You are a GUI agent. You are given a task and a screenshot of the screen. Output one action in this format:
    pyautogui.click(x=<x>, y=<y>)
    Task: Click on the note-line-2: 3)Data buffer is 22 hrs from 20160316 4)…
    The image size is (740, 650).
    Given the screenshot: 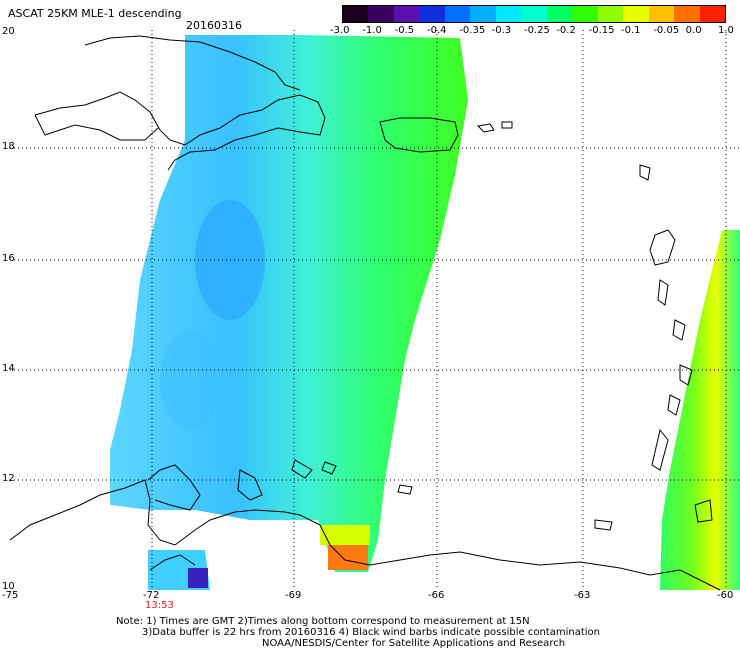 What is the action you would take?
    pyautogui.click(x=371, y=632)
    